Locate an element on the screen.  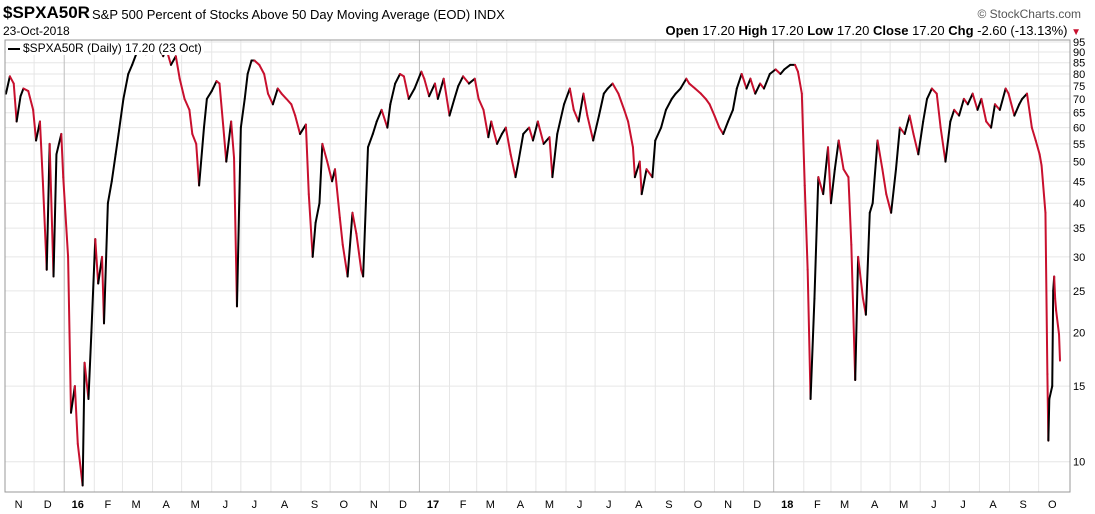
low-value: 17.20 is located at coordinates (853, 30).